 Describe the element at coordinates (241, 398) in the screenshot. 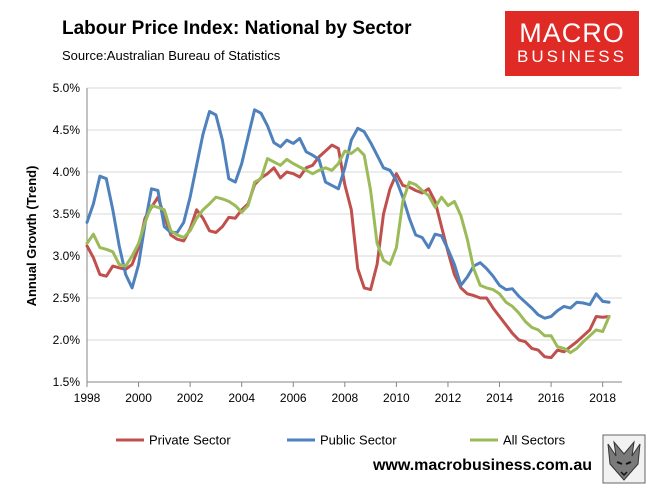

I see `x-tick-label: 2004` at that location.